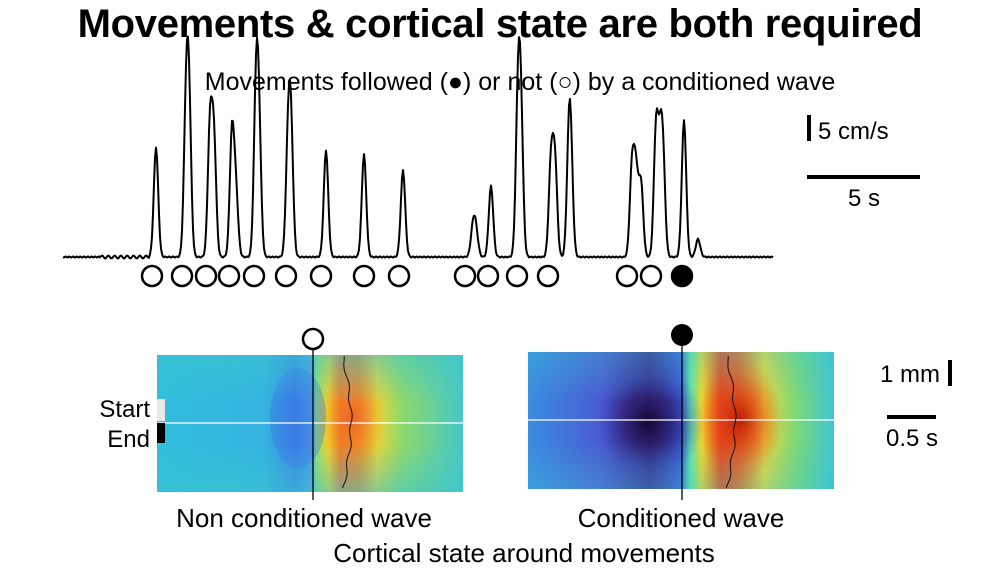 This screenshot has height=573, width=1000. What do you see at coordinates (313, 339) in the screenshot?
I see `non-conditioned-open-circle-icon` at bounding box center [313, 339].